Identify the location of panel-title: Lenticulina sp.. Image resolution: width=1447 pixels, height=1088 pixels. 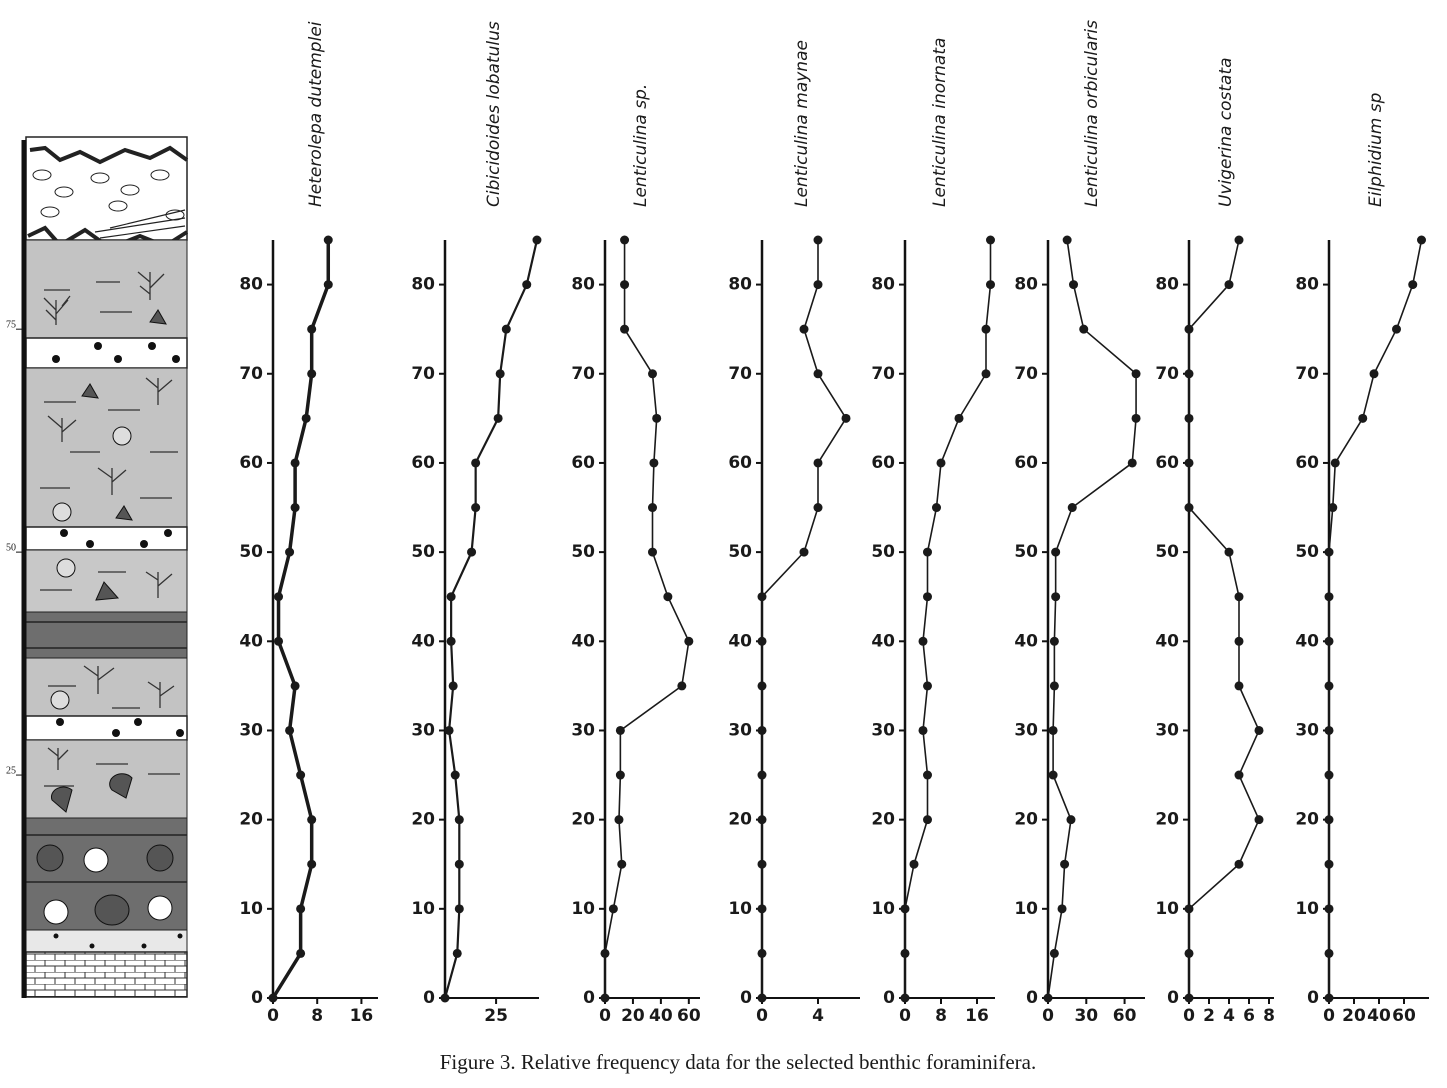
(641, 145).